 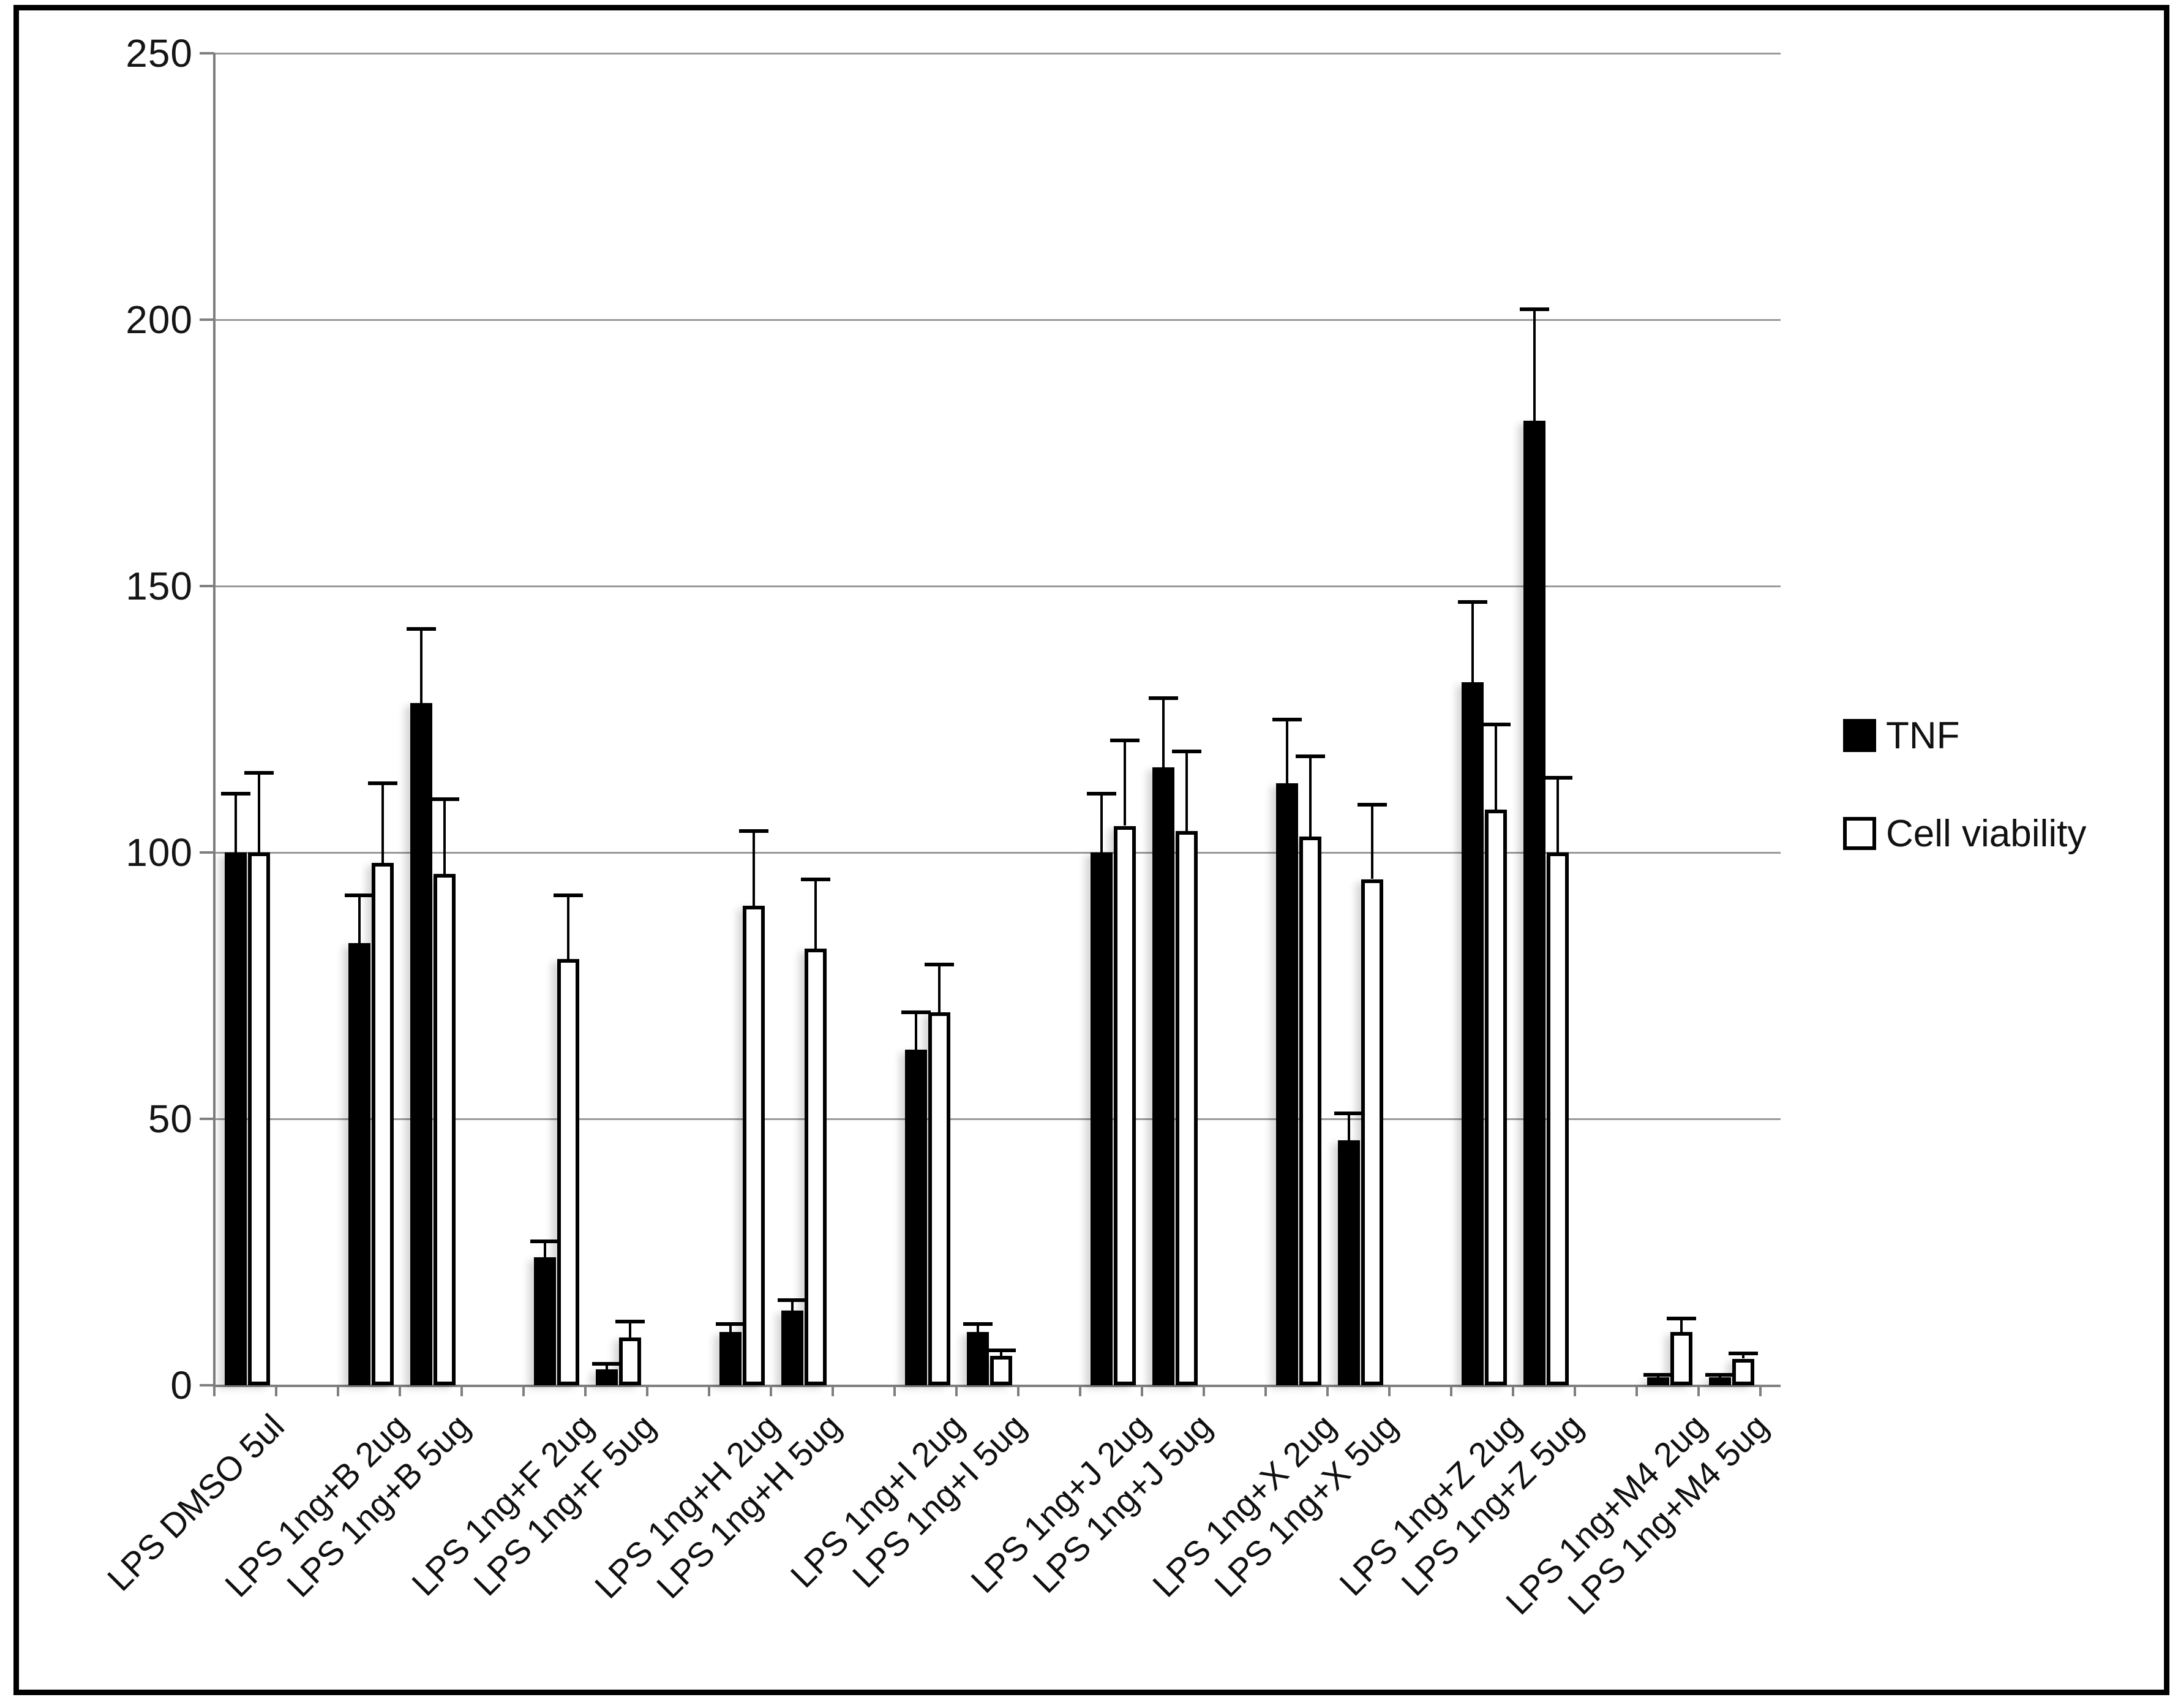 What do you see at coordinates (1859, 736) in the screenshot?
I see `tnf-swatch-icon` at bounding box center [1859, 736].